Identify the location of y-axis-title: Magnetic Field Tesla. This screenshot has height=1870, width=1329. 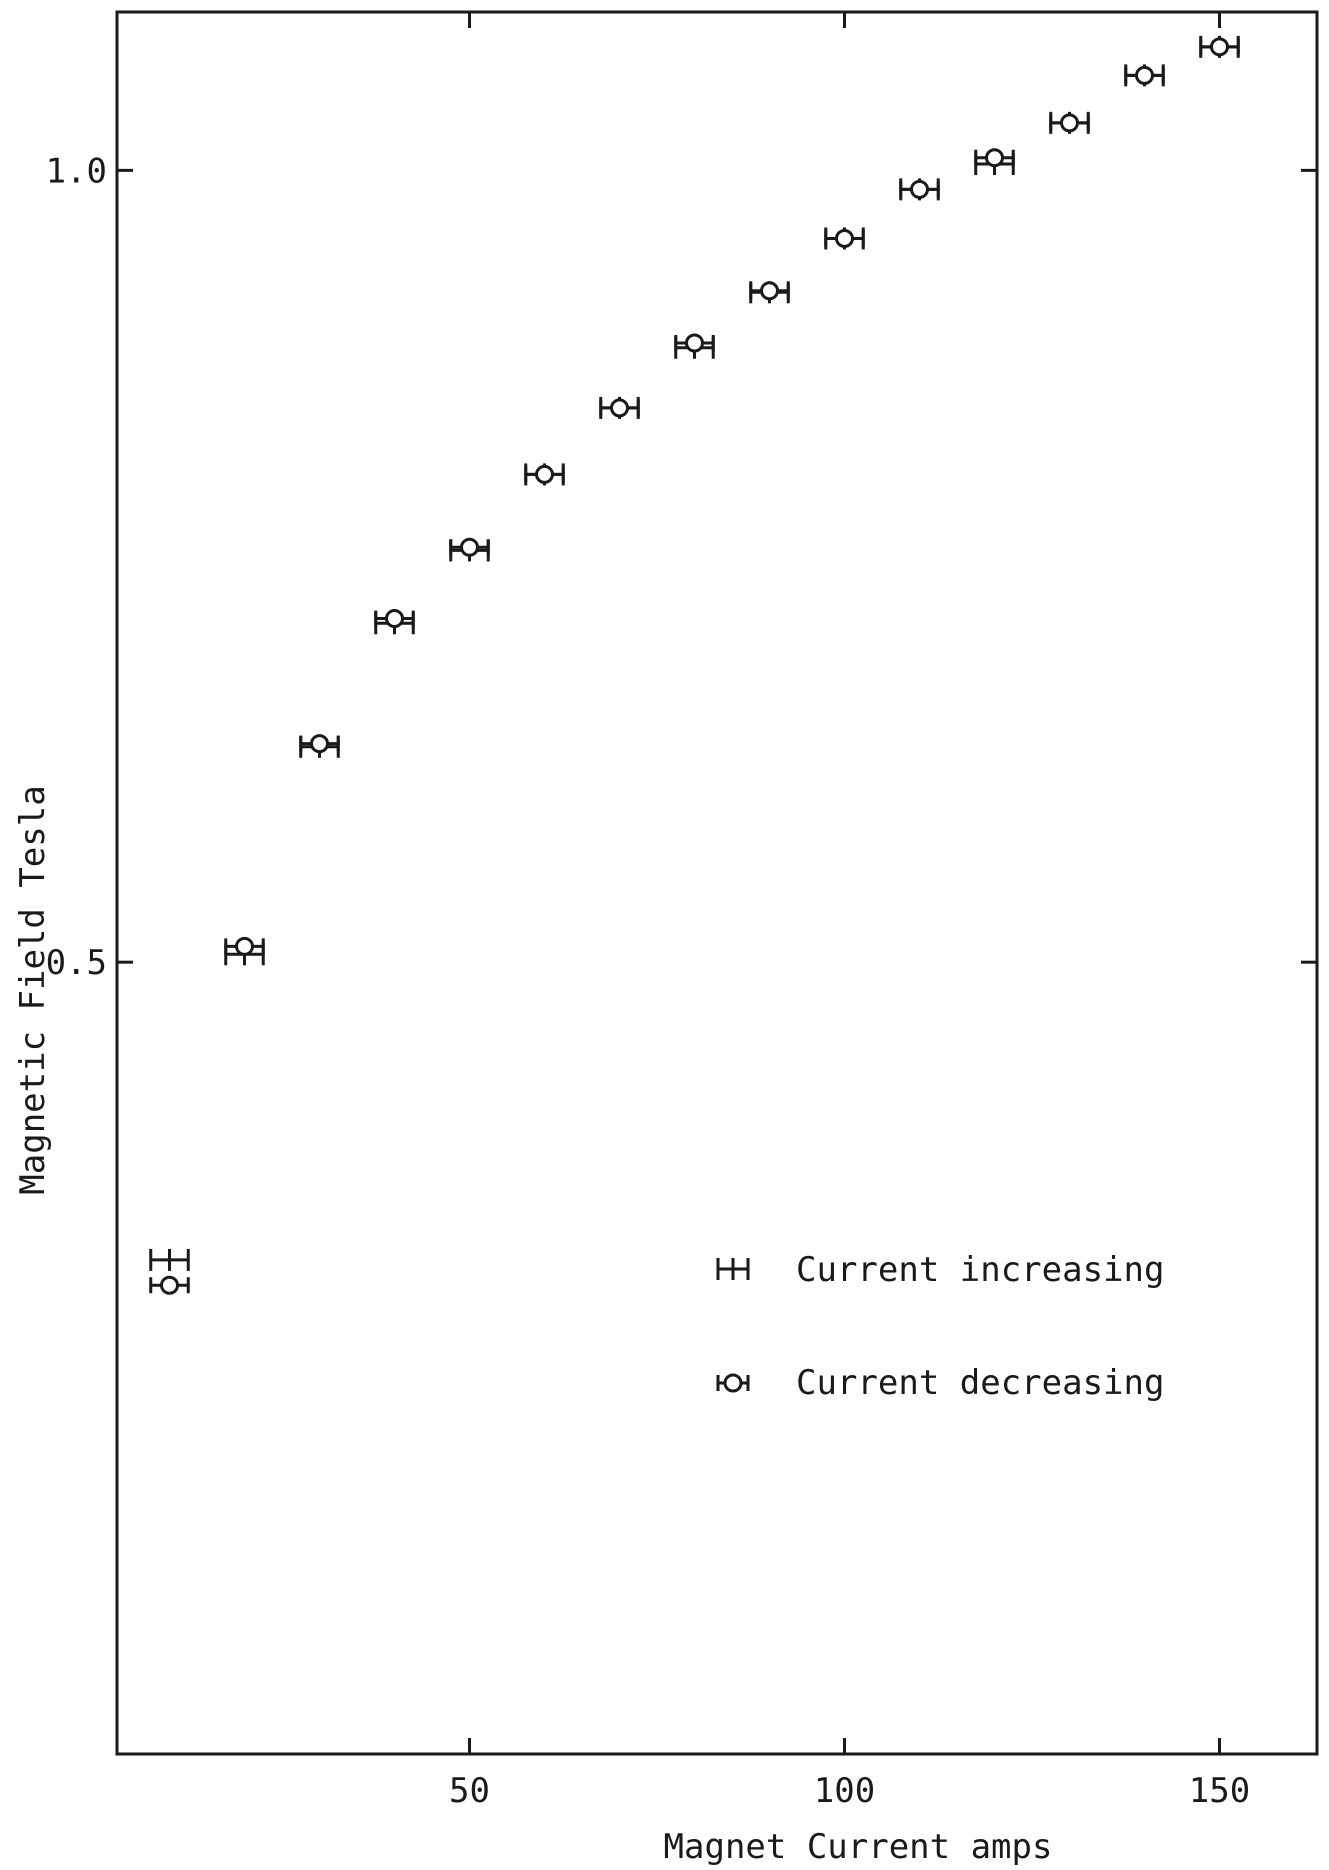
(33, 989).